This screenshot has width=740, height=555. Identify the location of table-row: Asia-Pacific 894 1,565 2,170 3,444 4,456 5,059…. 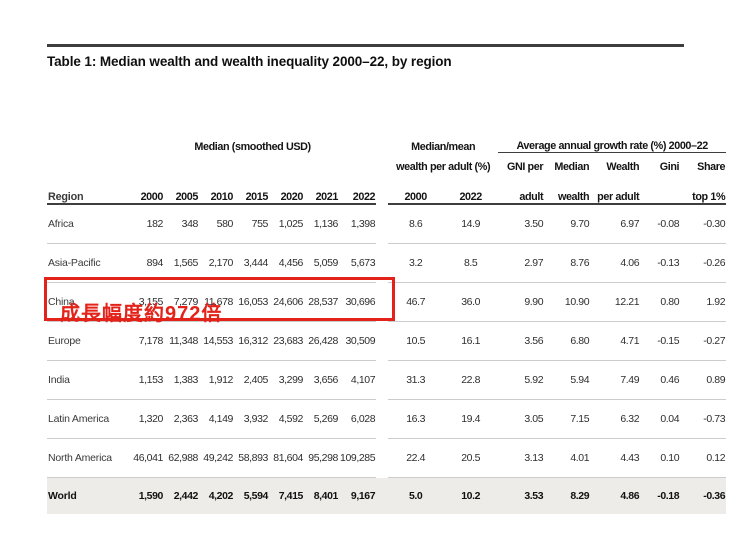
(387, 263).